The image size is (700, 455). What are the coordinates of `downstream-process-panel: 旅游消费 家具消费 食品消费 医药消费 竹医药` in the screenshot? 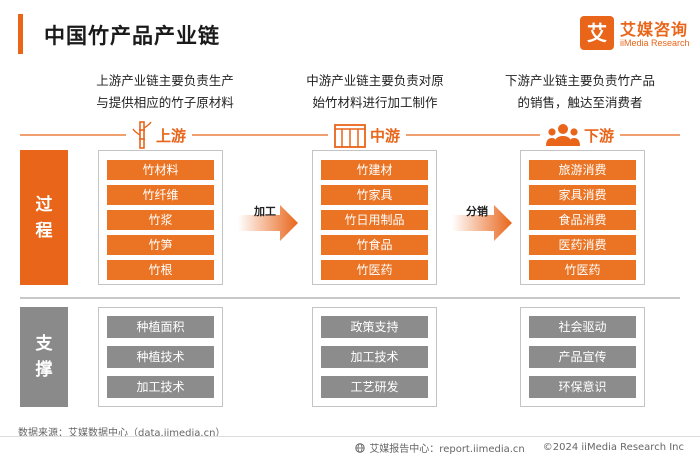 It's located at (582, 217).